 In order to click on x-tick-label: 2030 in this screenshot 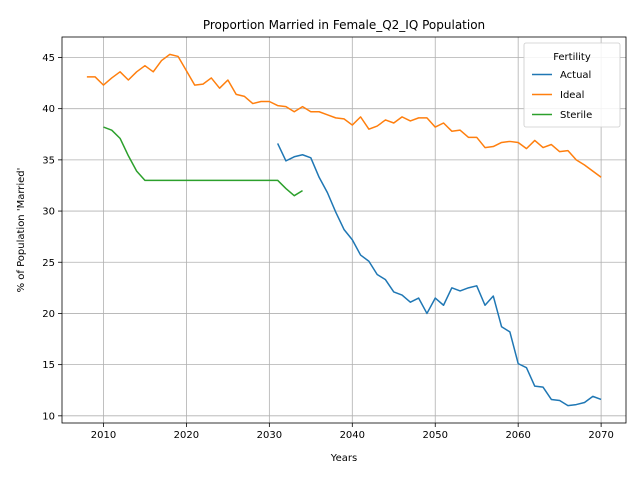, I will do `click(269, 435)`.